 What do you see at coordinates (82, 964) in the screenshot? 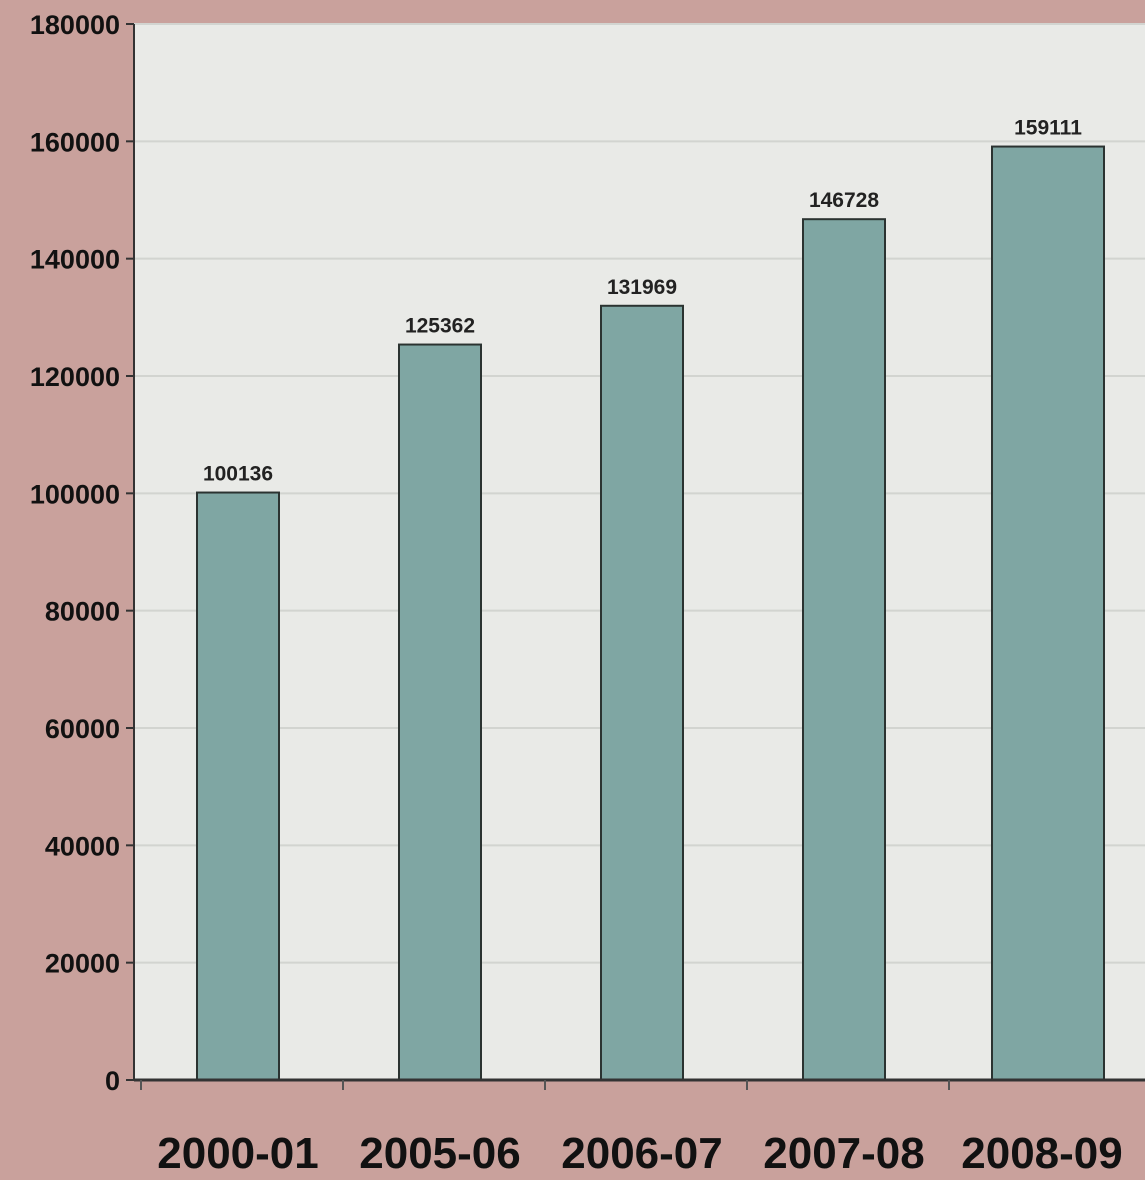
I see `y-tick-label: 20000` at bounding box center [82, 964].